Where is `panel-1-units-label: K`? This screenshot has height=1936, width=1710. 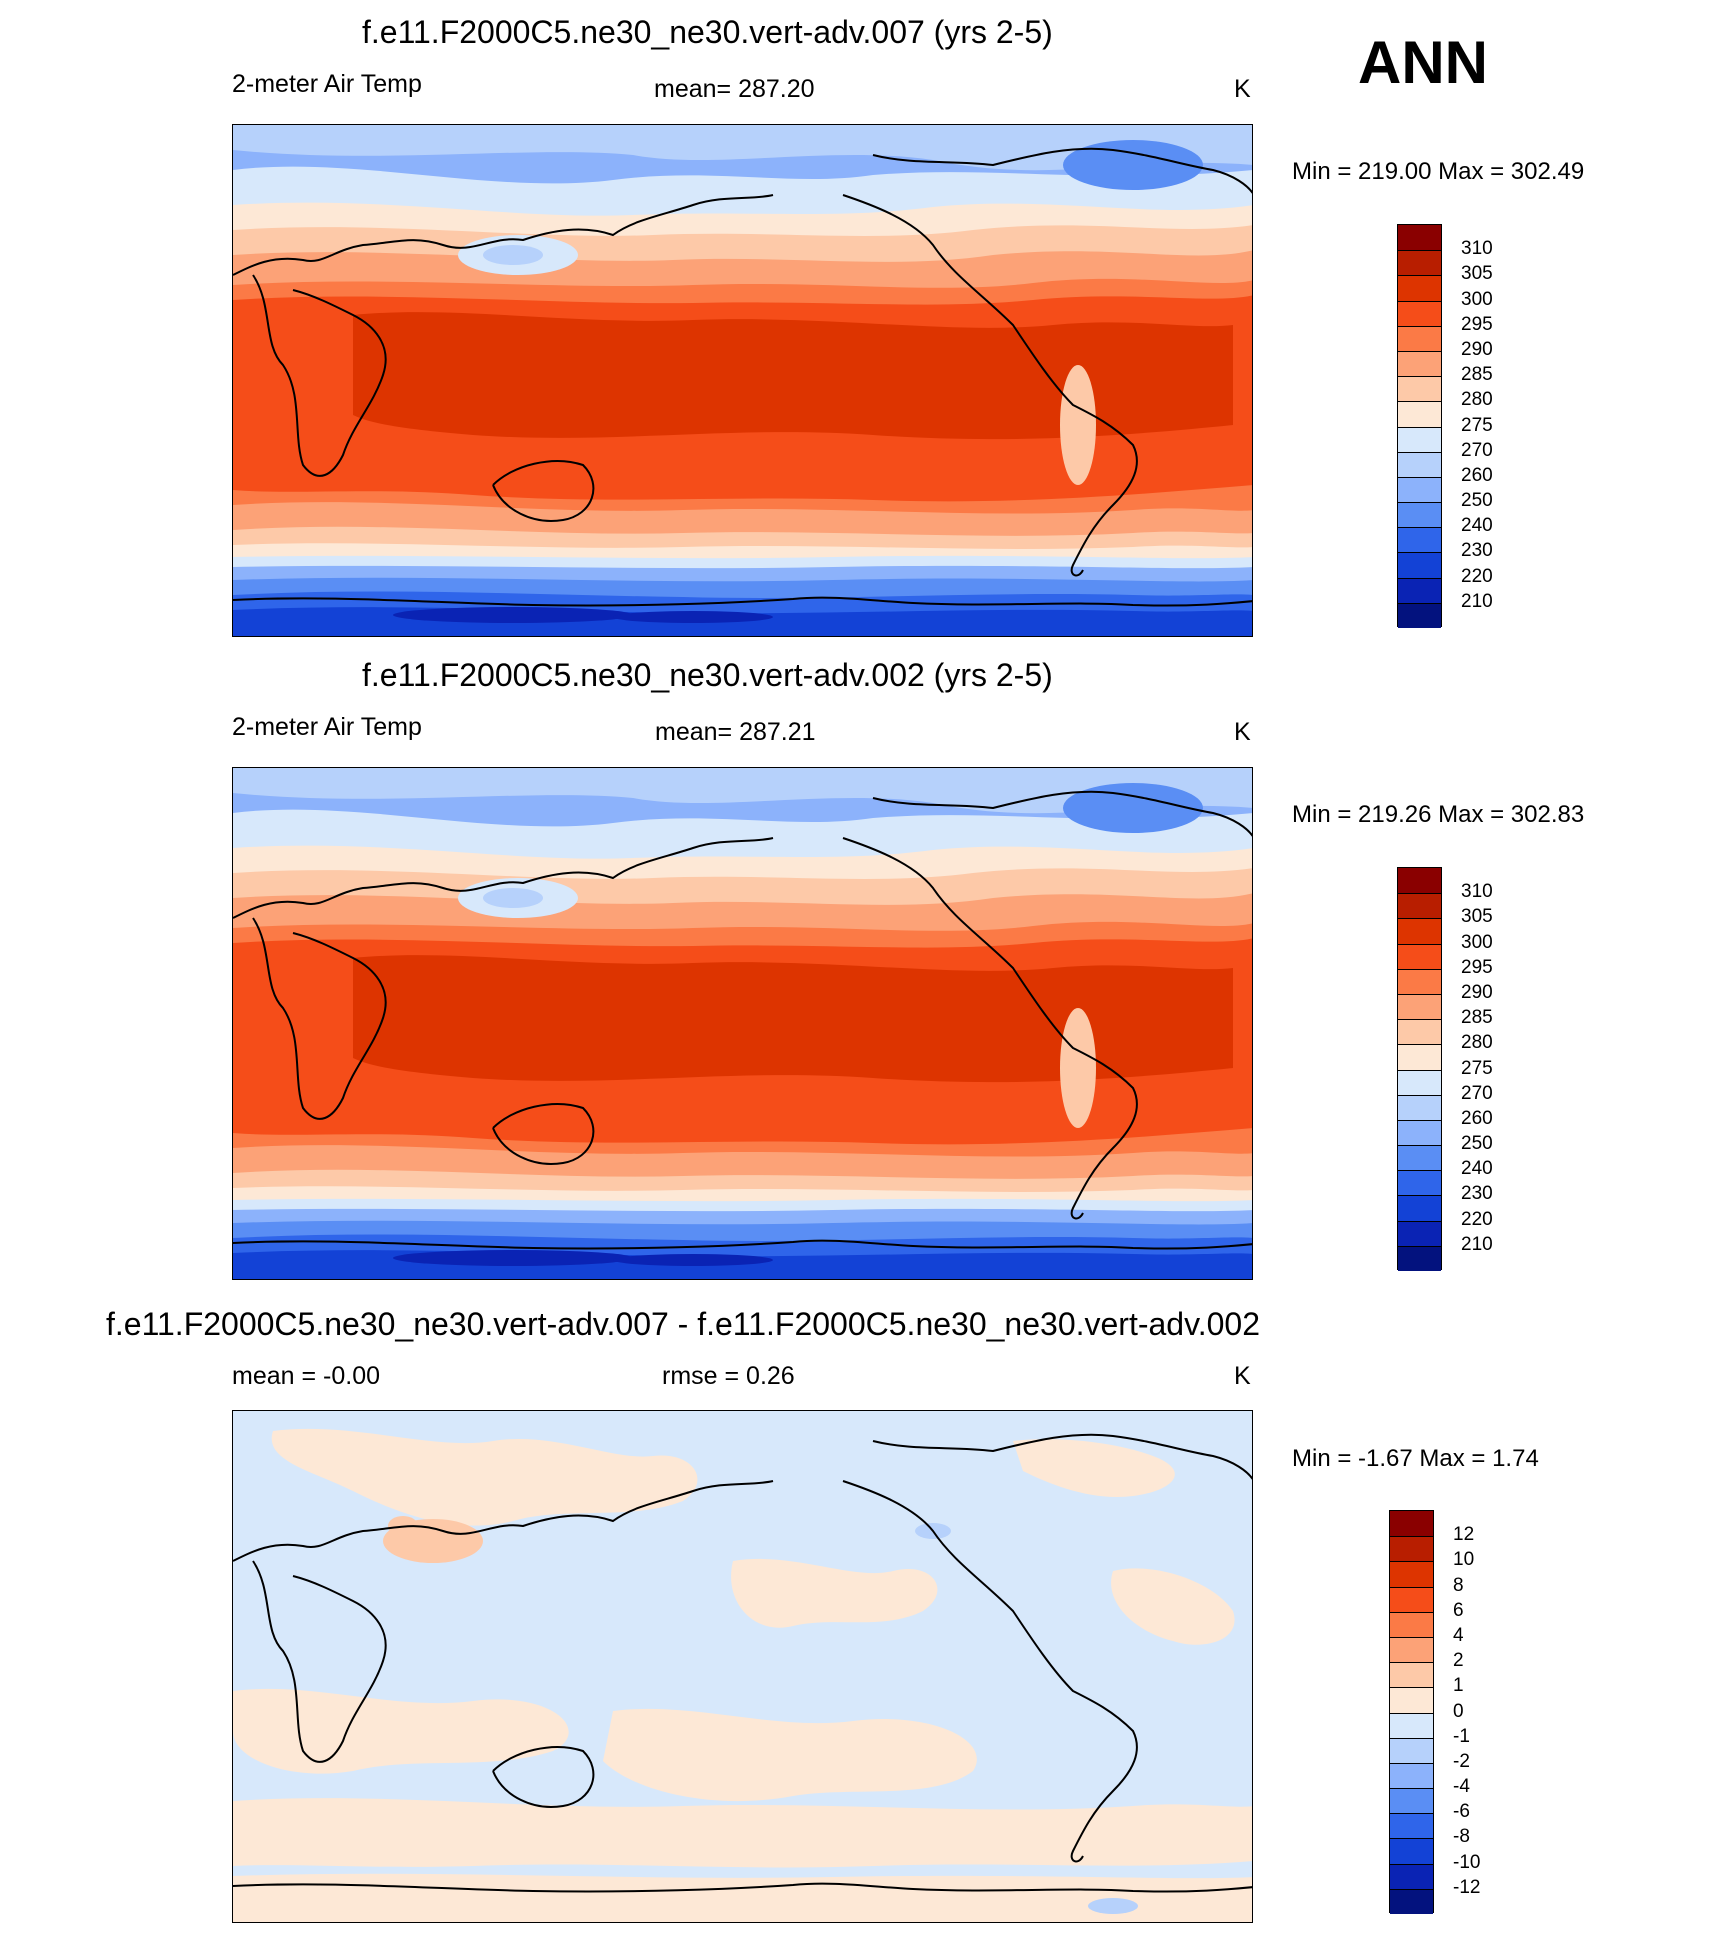 panel-1-units-label: K is located at coordinates (1242, 89).